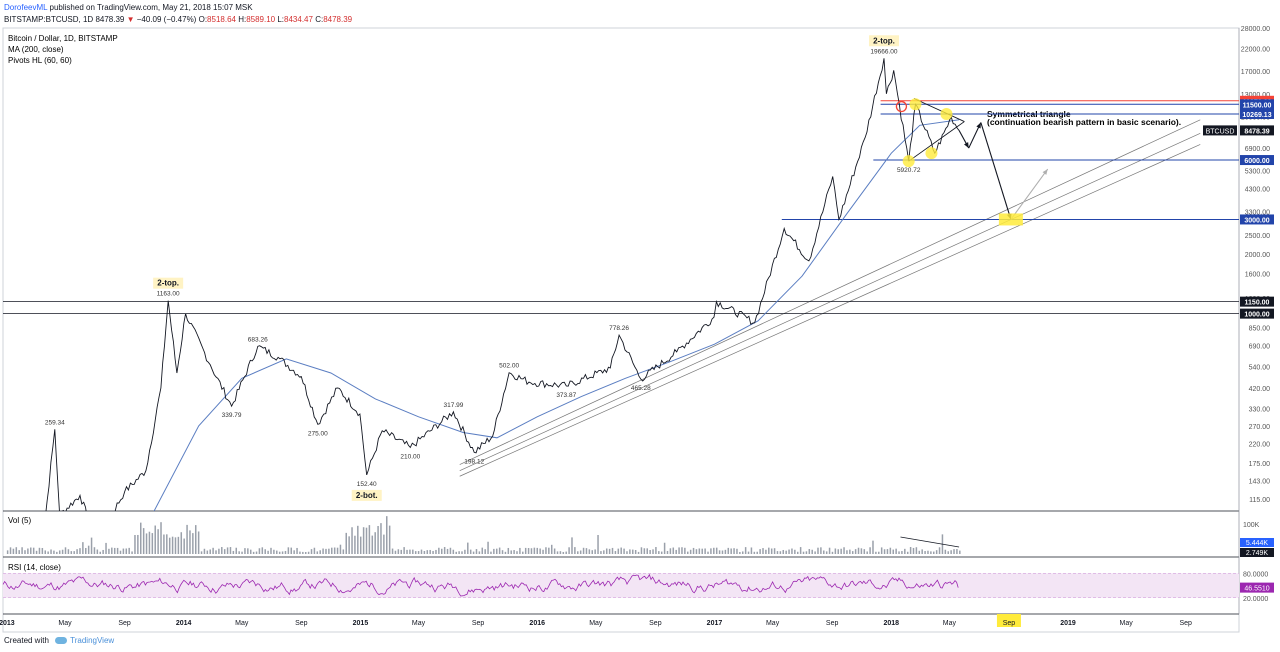 This screenshot has width=1280, height=652. What do you see at coordinates (232, 415) in the screenshot?
I see `pivot-label: 339.79` at bounding box center [232, 415].